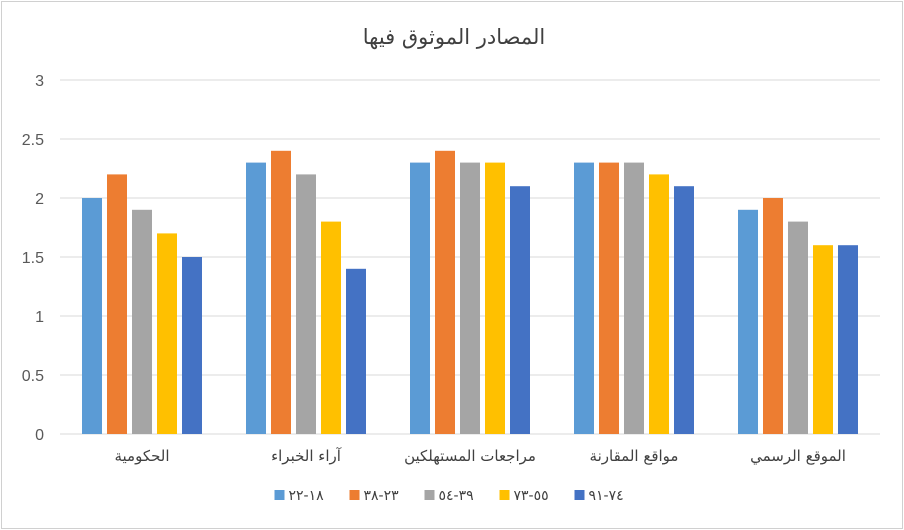 This screenshot has height=530, width=904. Describe the element at coordinates (33, 140) in the screenshot. I see `y-tick-label: 2.5` at that location.